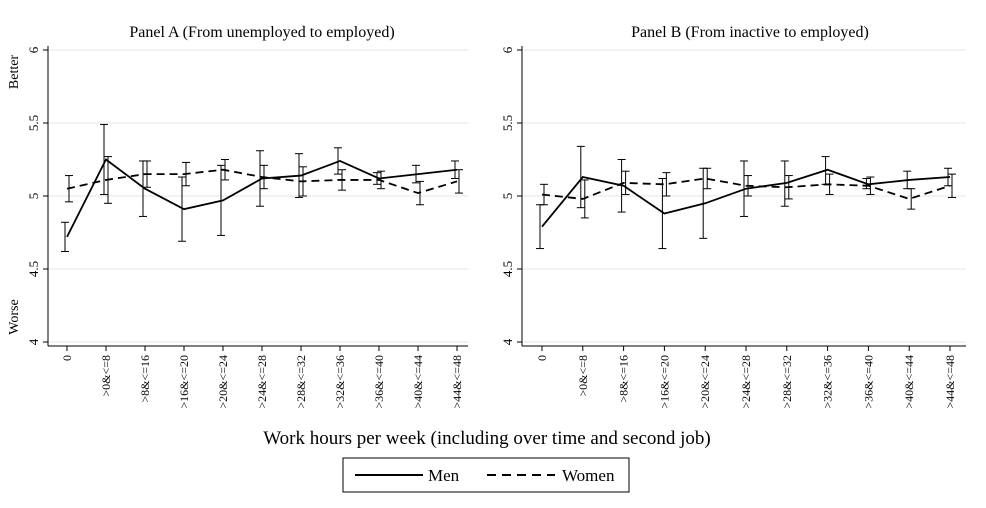  What do you see at coordinates (14, 72) in the screenshot?
I see `y-label-better: Better` at bounding box center [14, 72].